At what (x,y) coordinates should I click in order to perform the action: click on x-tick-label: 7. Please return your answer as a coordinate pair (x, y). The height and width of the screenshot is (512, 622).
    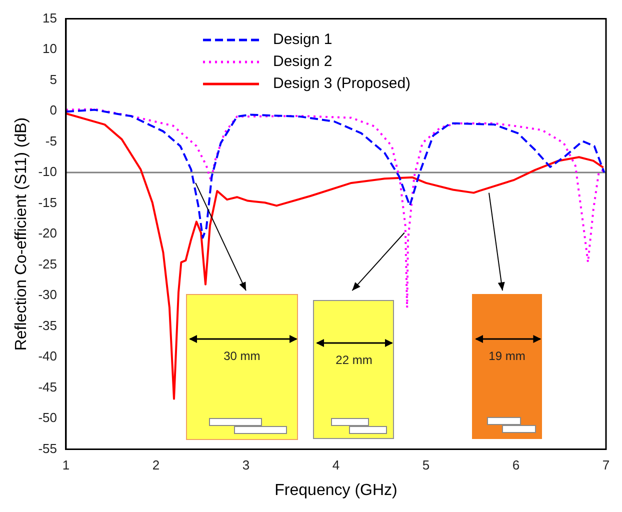
    Looking at the image, I should click on (606, 465).